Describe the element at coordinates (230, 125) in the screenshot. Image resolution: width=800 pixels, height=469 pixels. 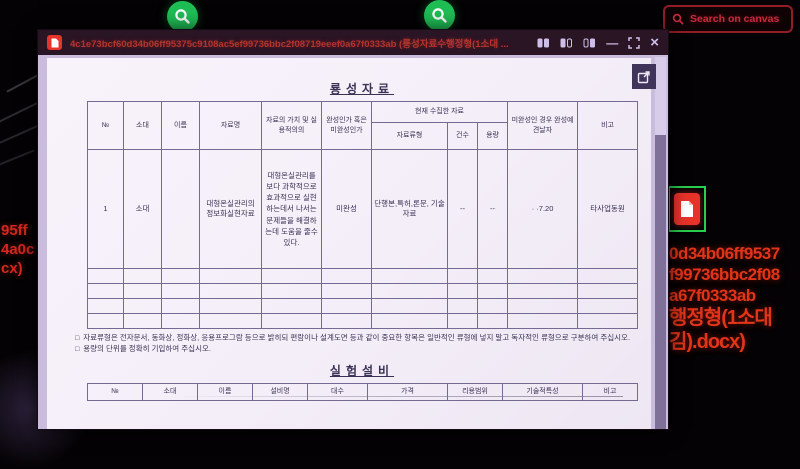
I see `col-header-material: 자료명` at that location.